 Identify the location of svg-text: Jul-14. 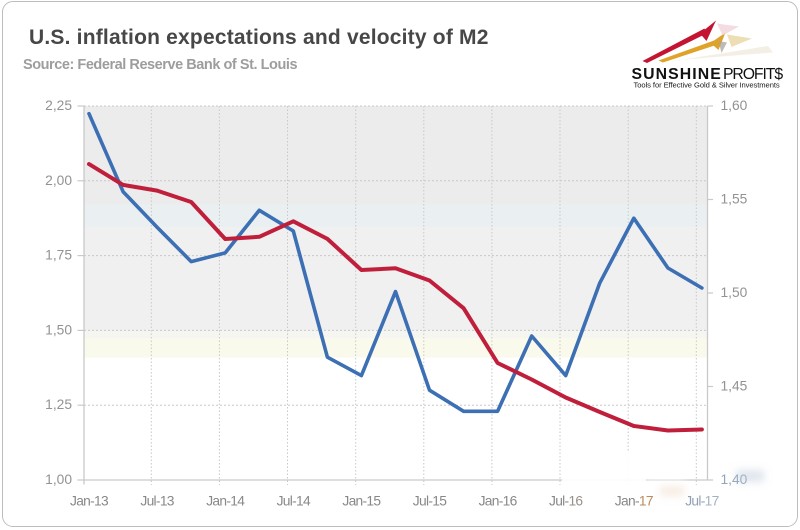
(294, 500).